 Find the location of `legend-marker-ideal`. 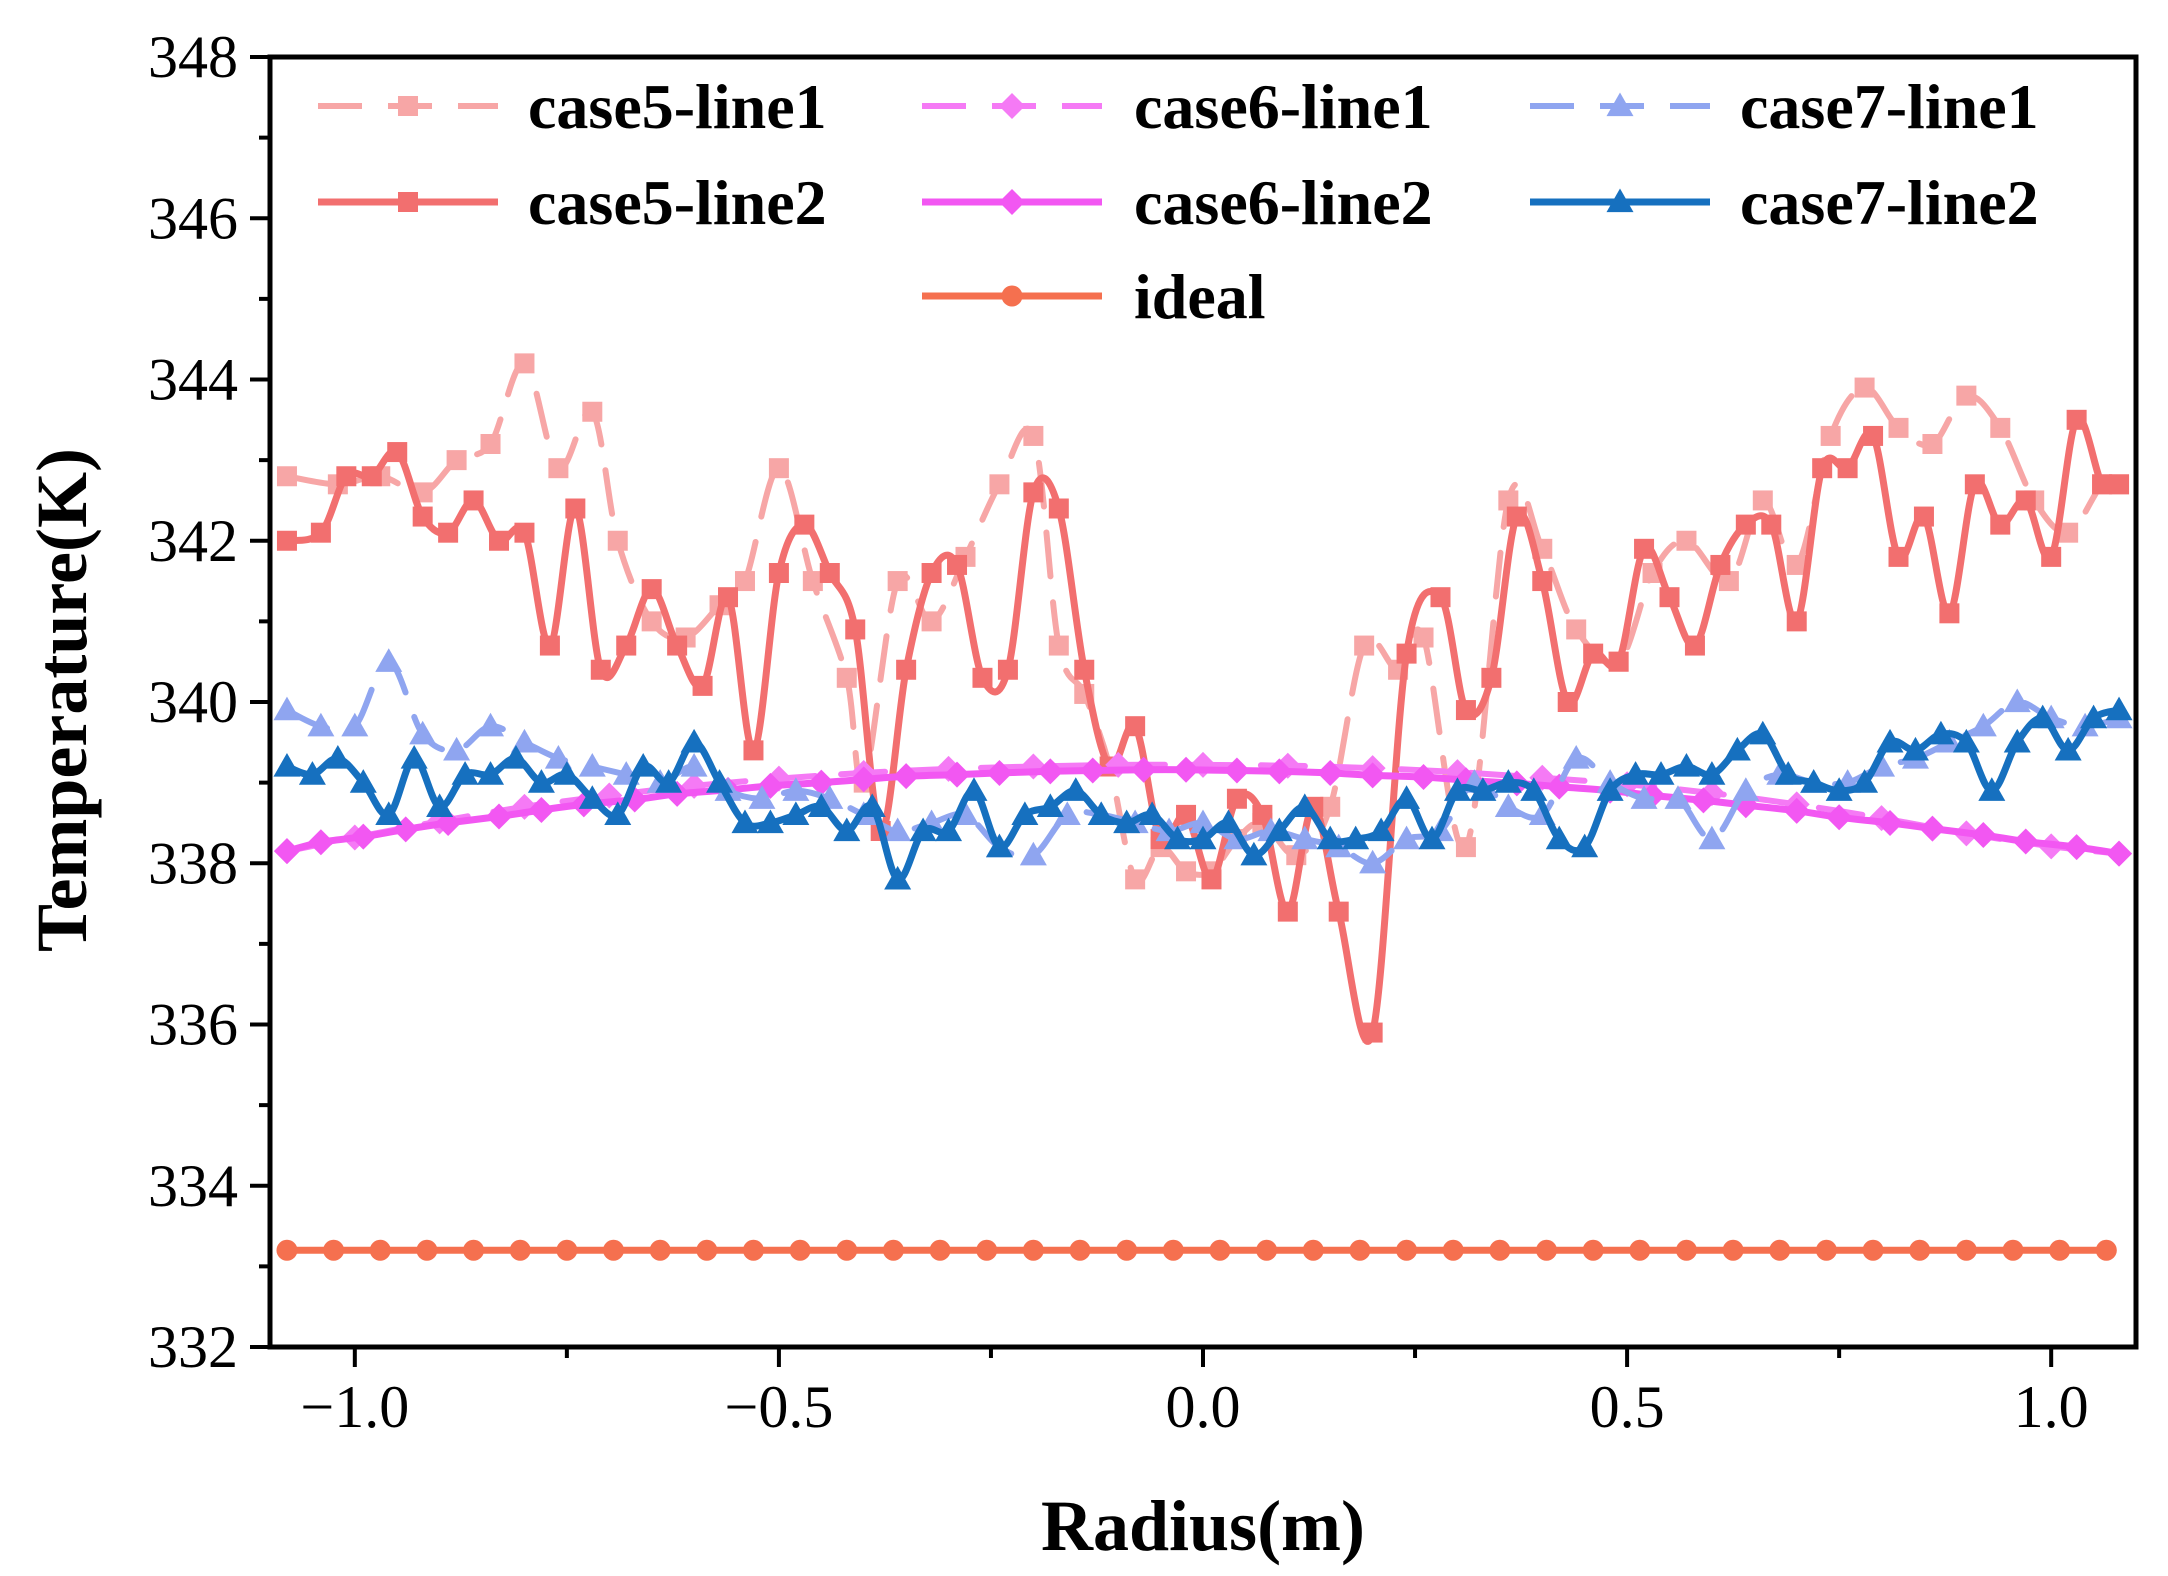

legend-marker-ideal is located at coordinates (1012, 296).